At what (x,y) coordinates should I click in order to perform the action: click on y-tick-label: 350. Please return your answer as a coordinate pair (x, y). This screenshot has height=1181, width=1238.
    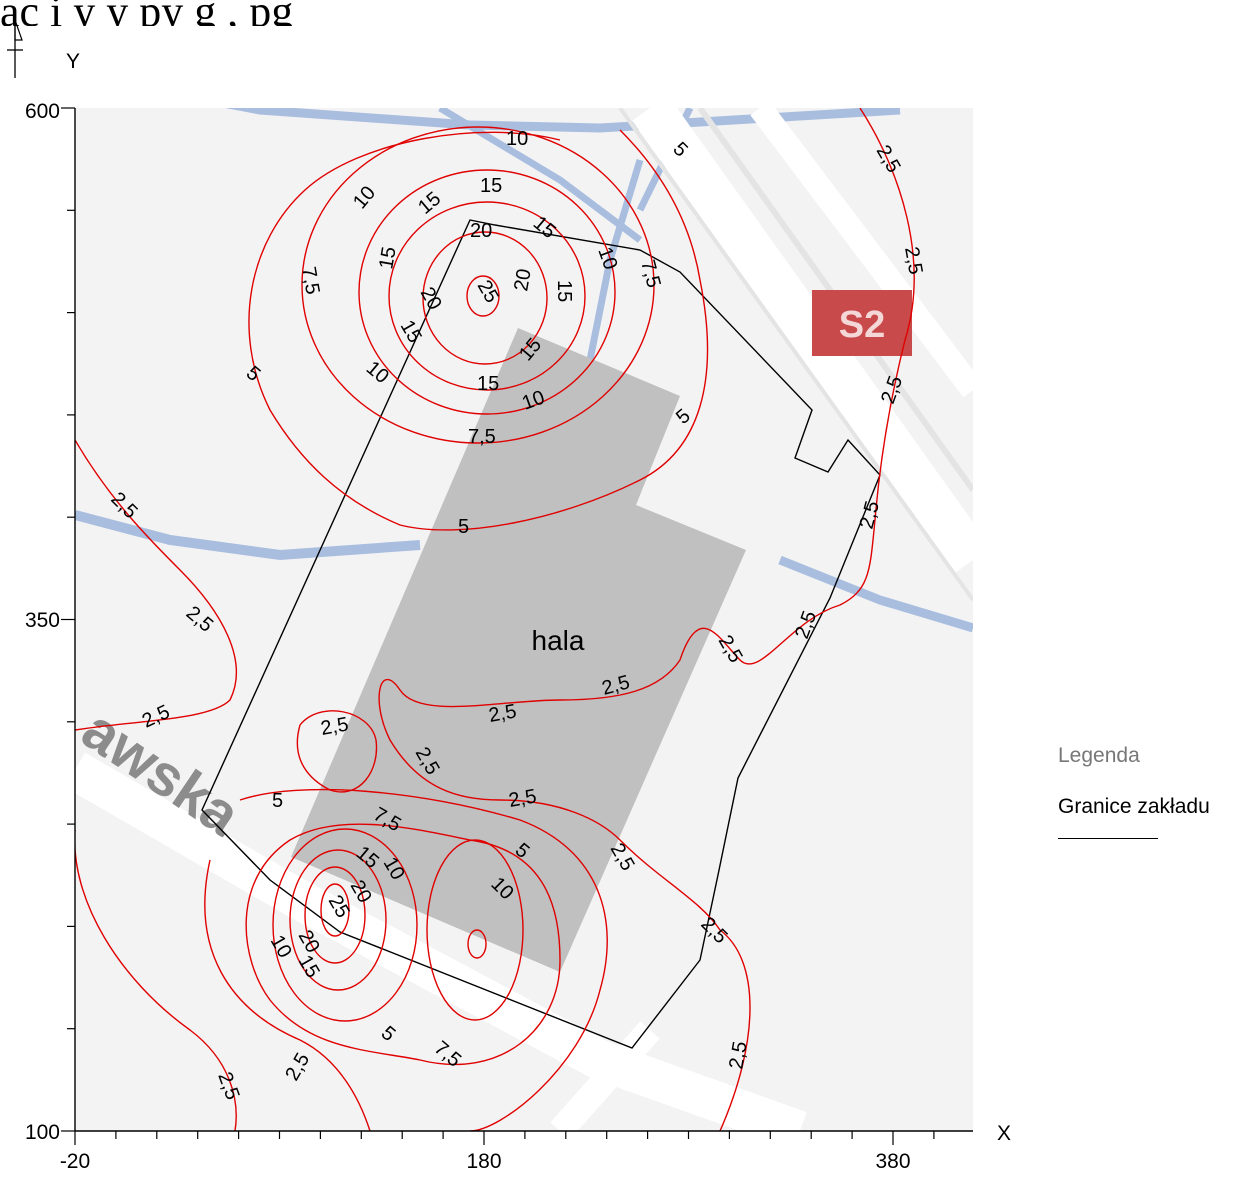
    Looking at the image, I should click on (42, 620).